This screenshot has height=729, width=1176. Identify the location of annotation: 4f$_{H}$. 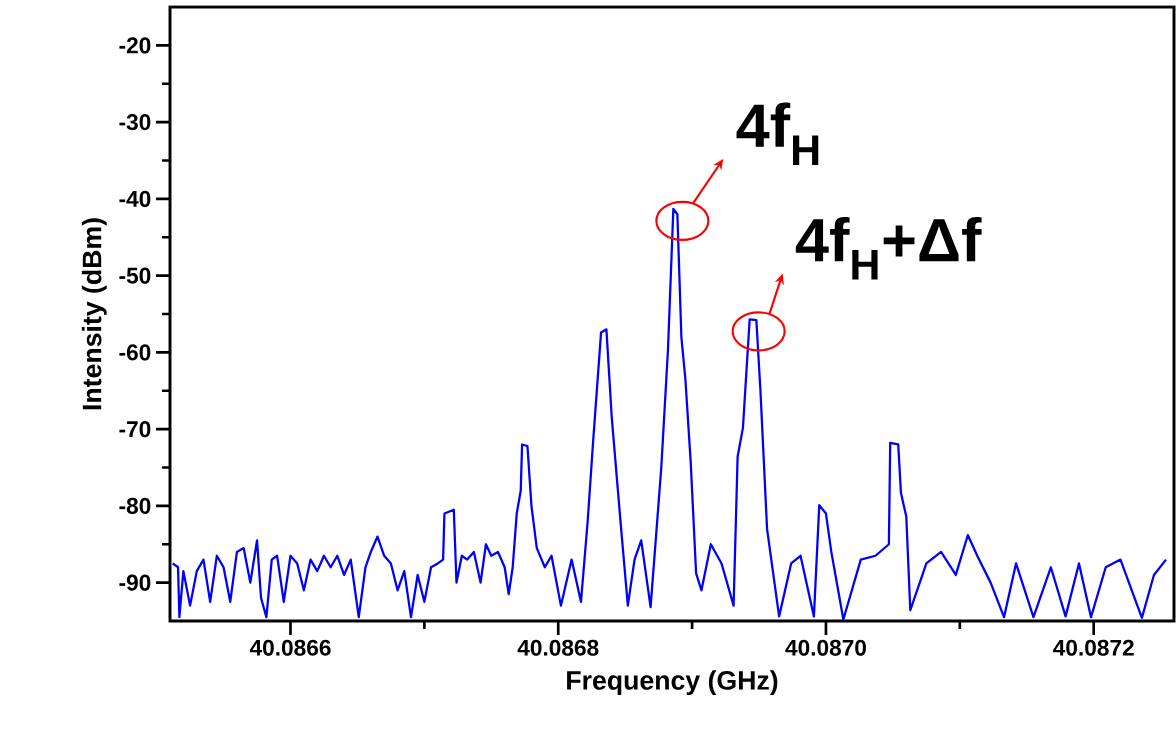
(777, 133).